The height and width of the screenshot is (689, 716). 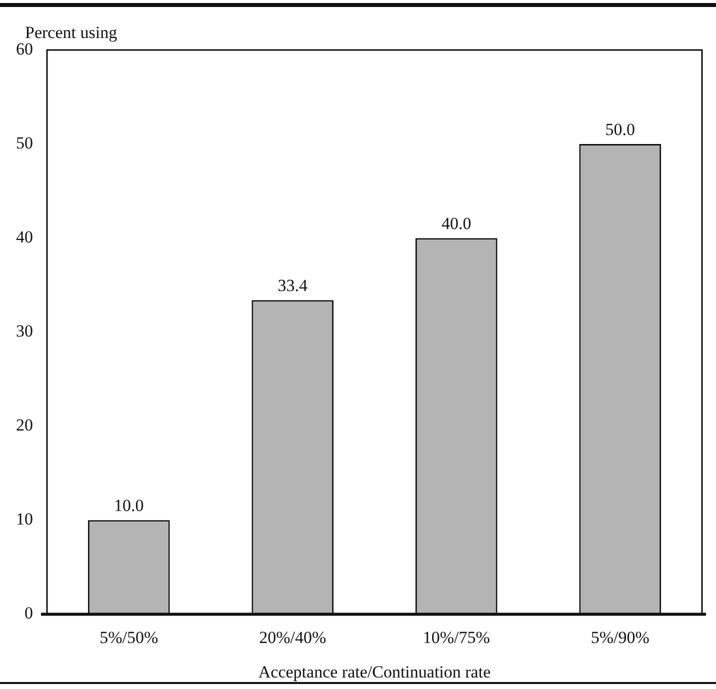 What do you see at coordinates (129, 506) in the screenshot?
I see `data-label: 10.0` at bounding box center [129, 506].